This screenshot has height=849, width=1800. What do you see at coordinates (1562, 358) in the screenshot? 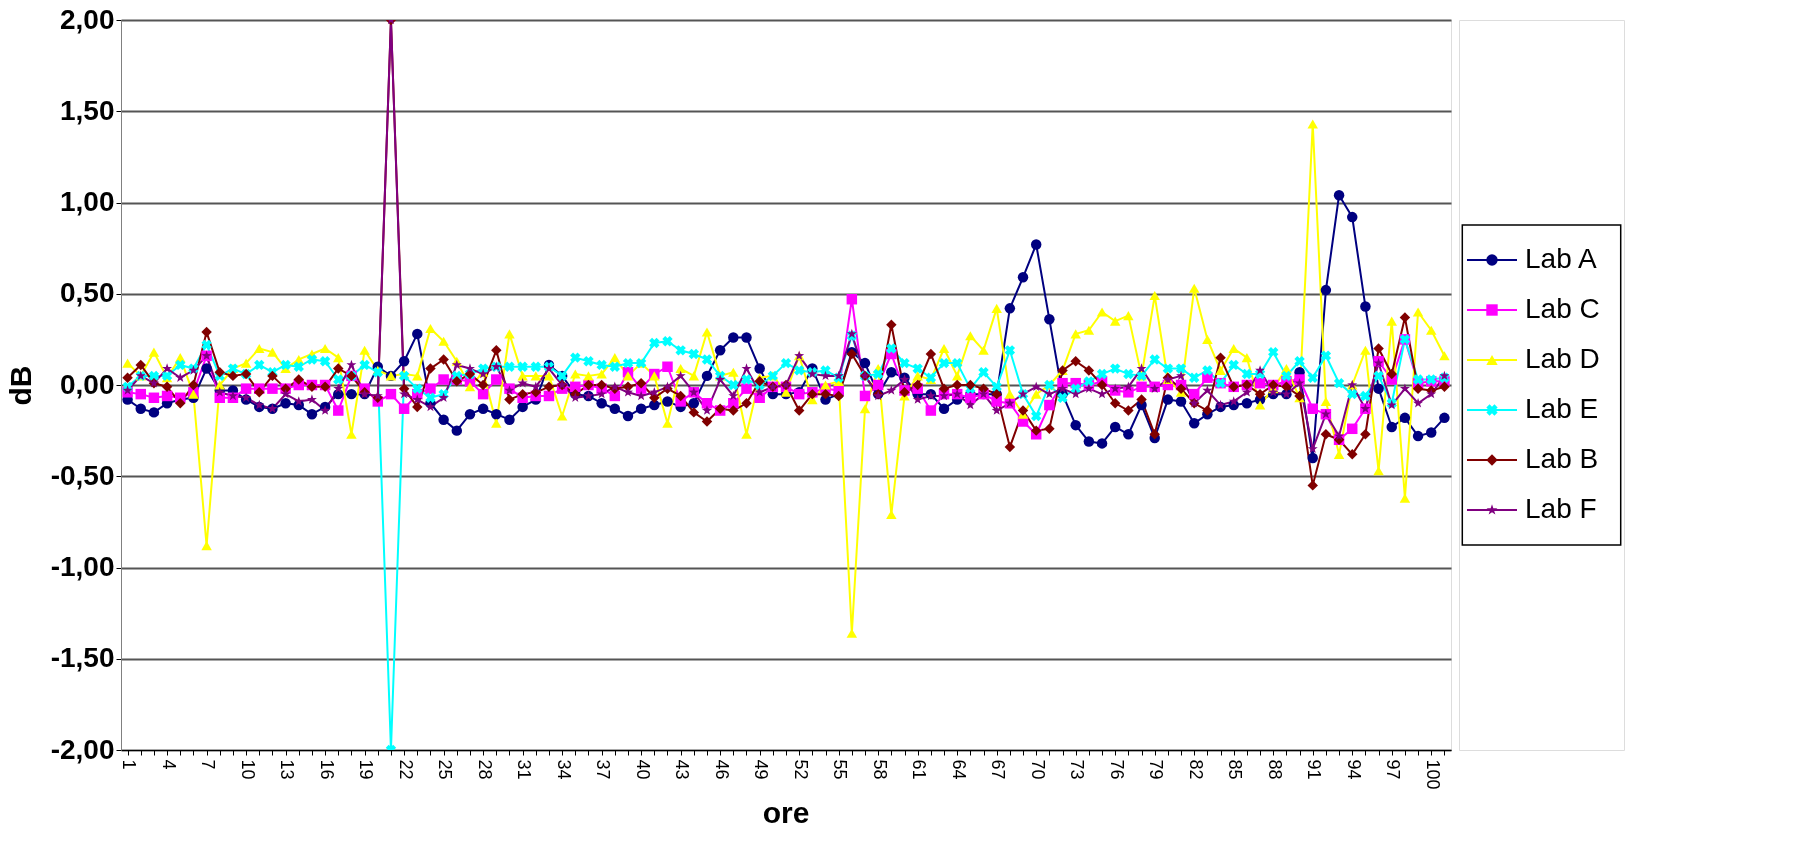
I see `legend-label: Lab D` at bounding box center [1562, 358].